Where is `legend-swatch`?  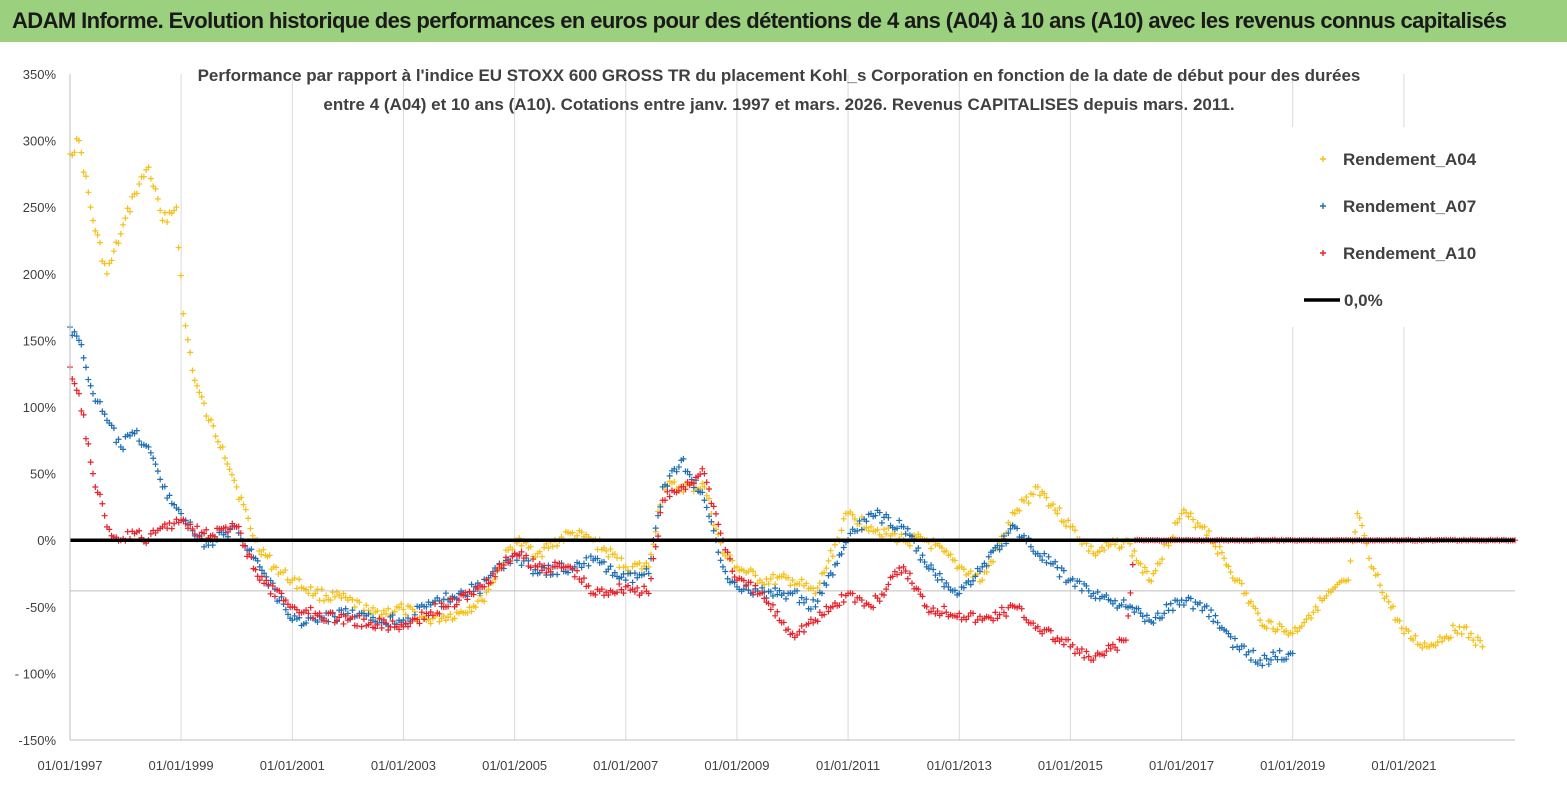
legend-swatch is located at coordinates (1323, 206).